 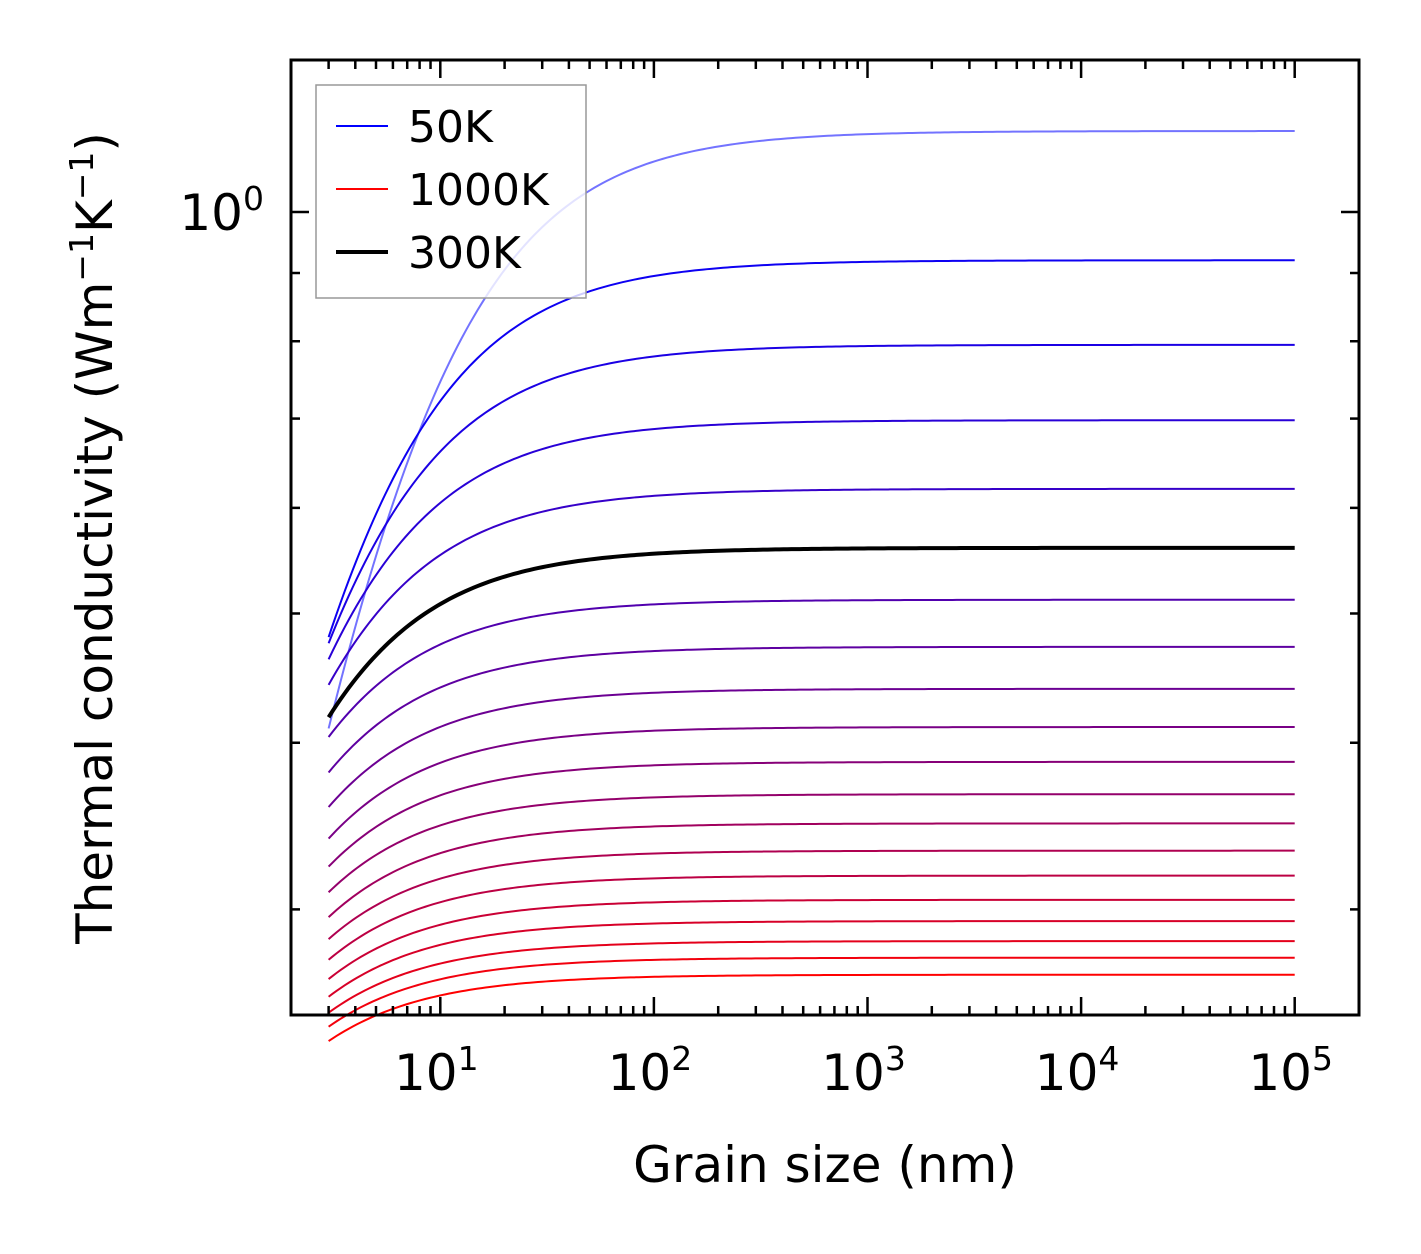 I want to click on series-line-200k, so click(x=811, y=539).